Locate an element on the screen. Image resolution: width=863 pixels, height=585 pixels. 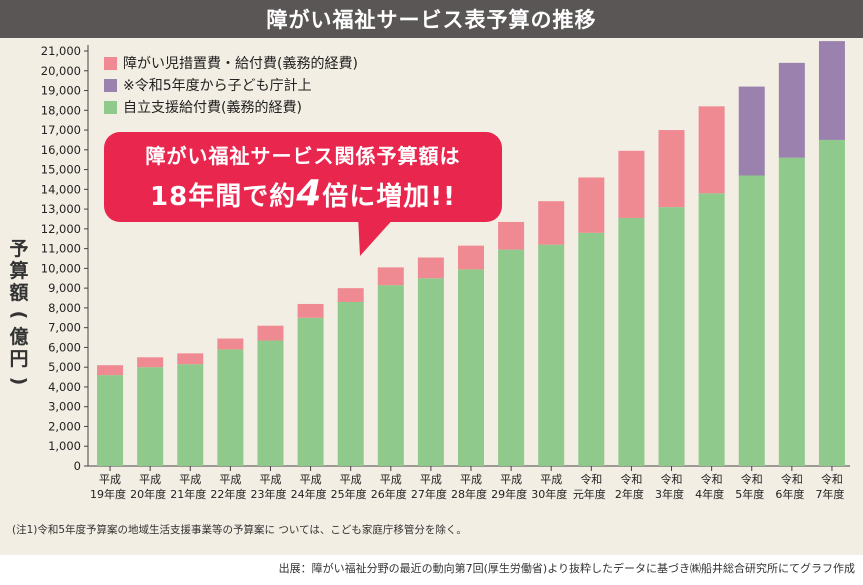
y-axis-label-char: 億 is located at coordinates (19, 337).